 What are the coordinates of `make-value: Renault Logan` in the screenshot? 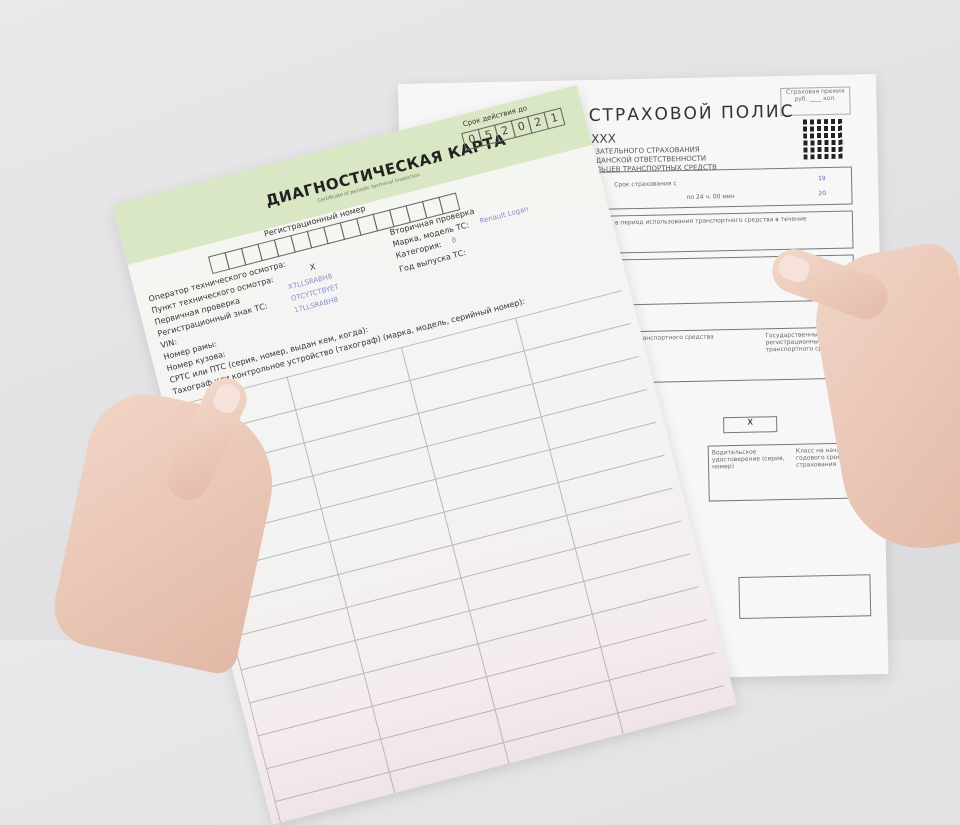 It's located at (504, 215).